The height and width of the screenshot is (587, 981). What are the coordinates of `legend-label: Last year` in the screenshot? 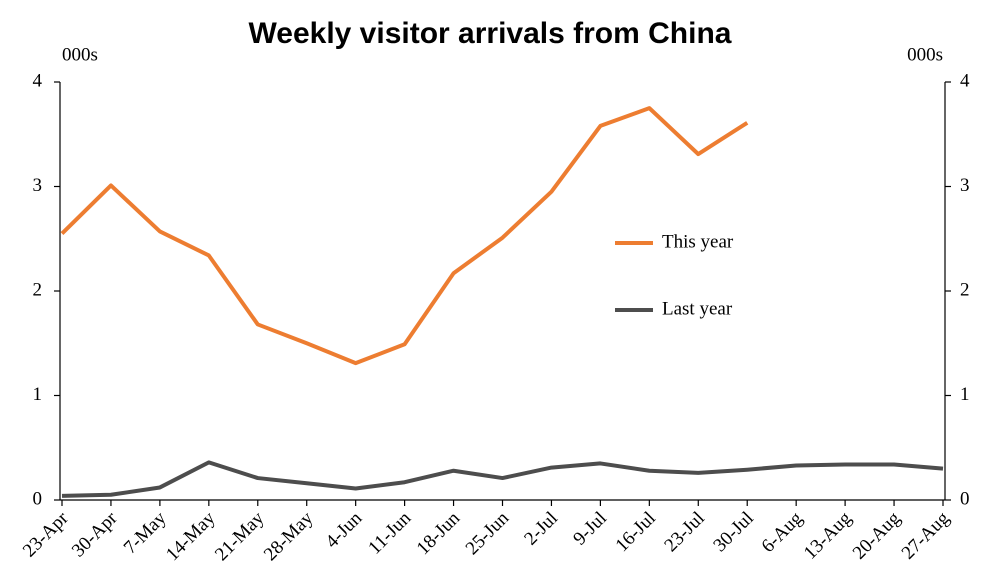 It's located at (697, 308).